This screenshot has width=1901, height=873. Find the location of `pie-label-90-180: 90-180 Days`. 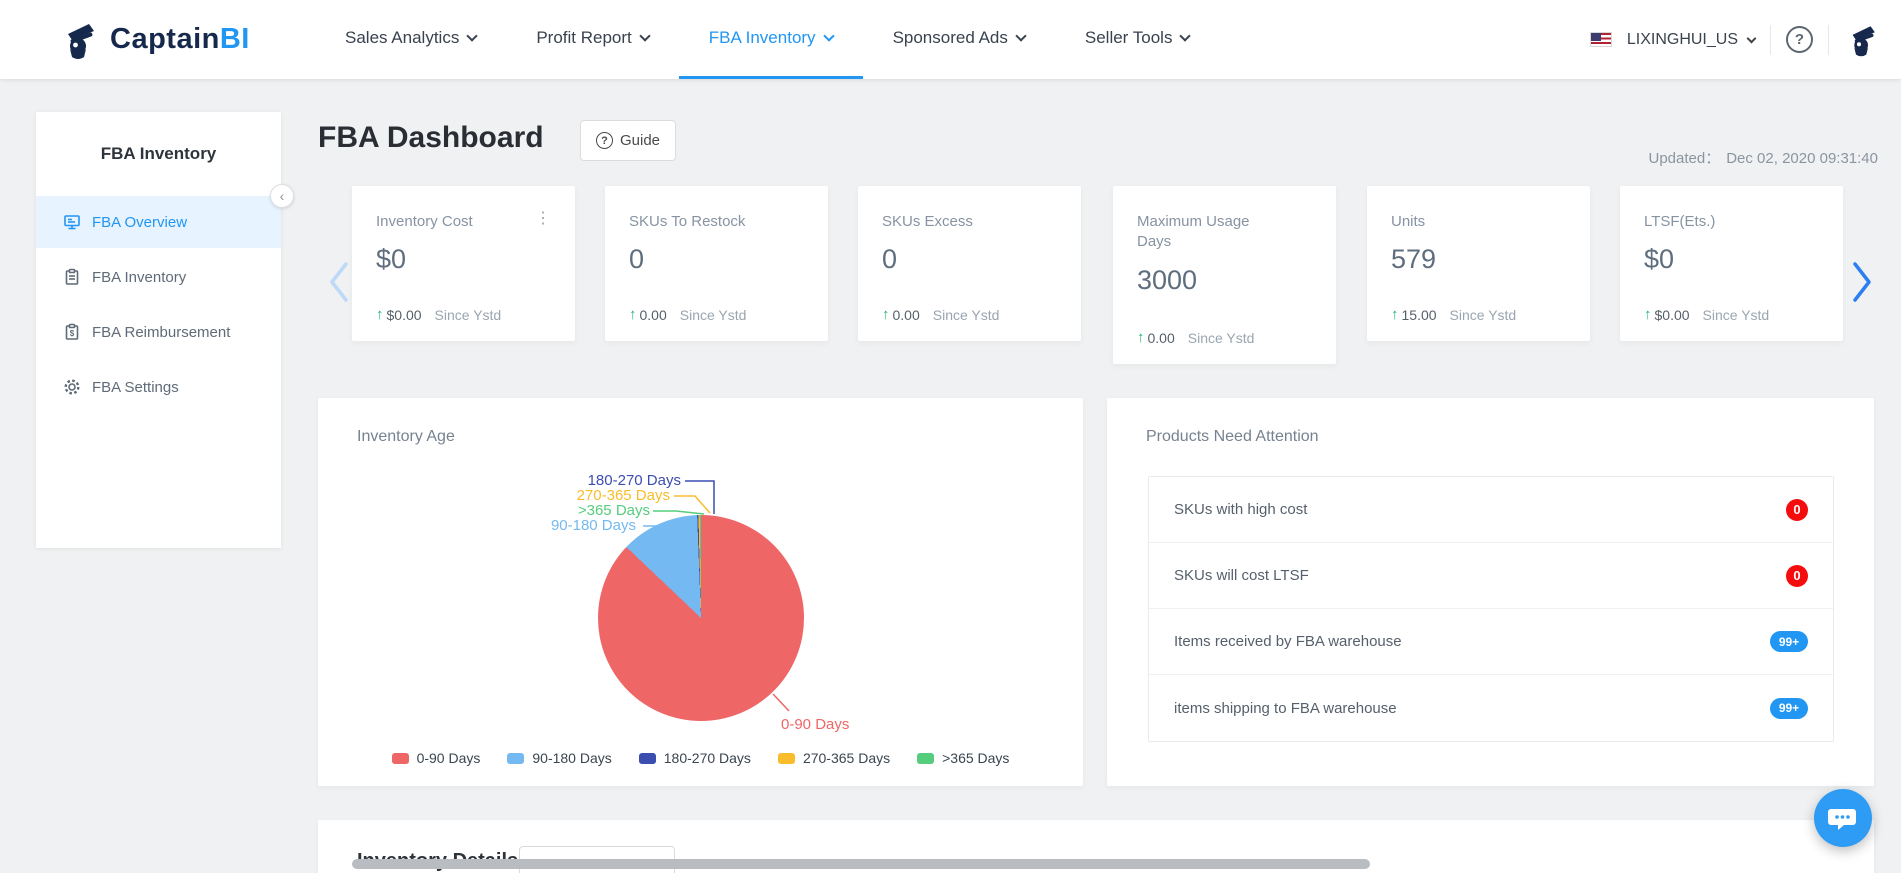

pie-label-90-180: 90-180 Days is located at coordinates (593, 525).